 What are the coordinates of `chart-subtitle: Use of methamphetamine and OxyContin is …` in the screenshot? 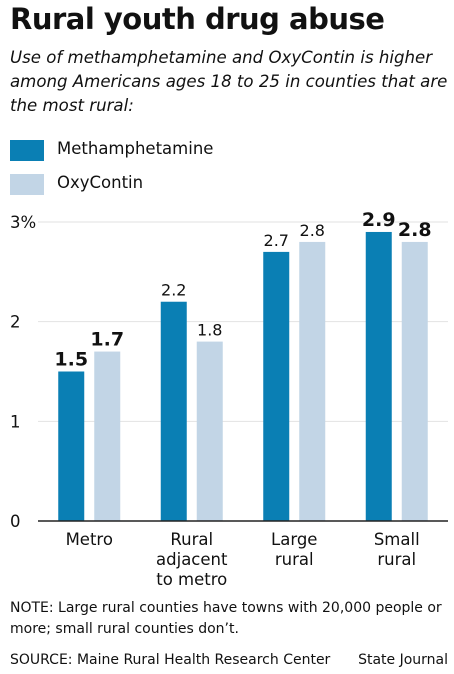 It's located at (229, 81).